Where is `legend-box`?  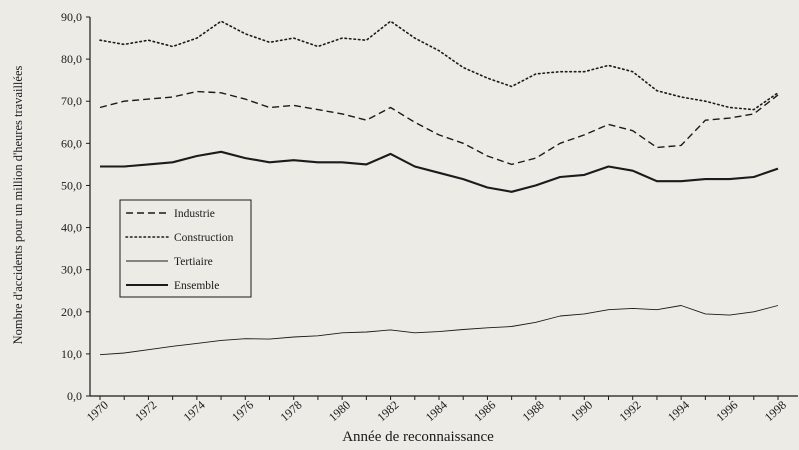 legend-box is located at coordinates (185, 248).